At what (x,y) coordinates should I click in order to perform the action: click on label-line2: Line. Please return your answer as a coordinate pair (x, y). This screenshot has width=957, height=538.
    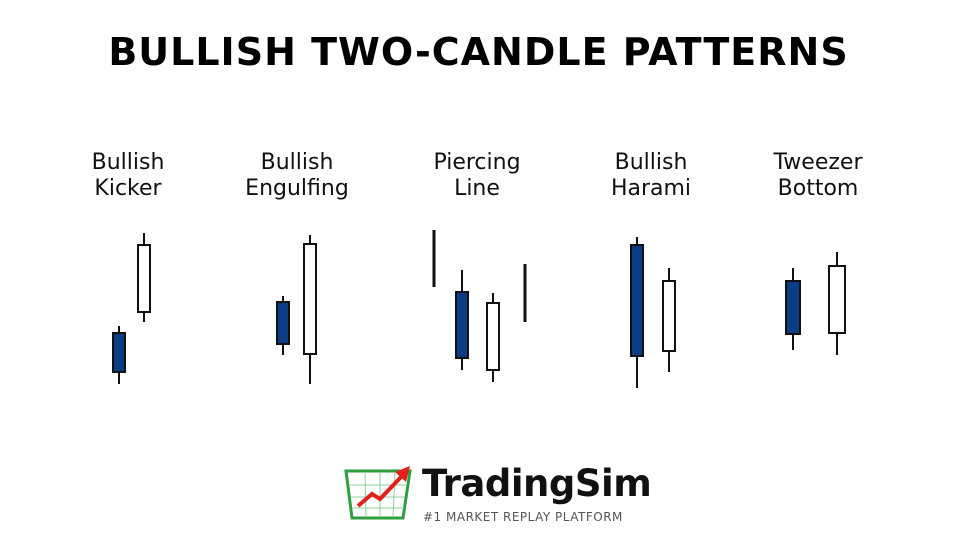
    Looking at the image, I should click on (477, 188).